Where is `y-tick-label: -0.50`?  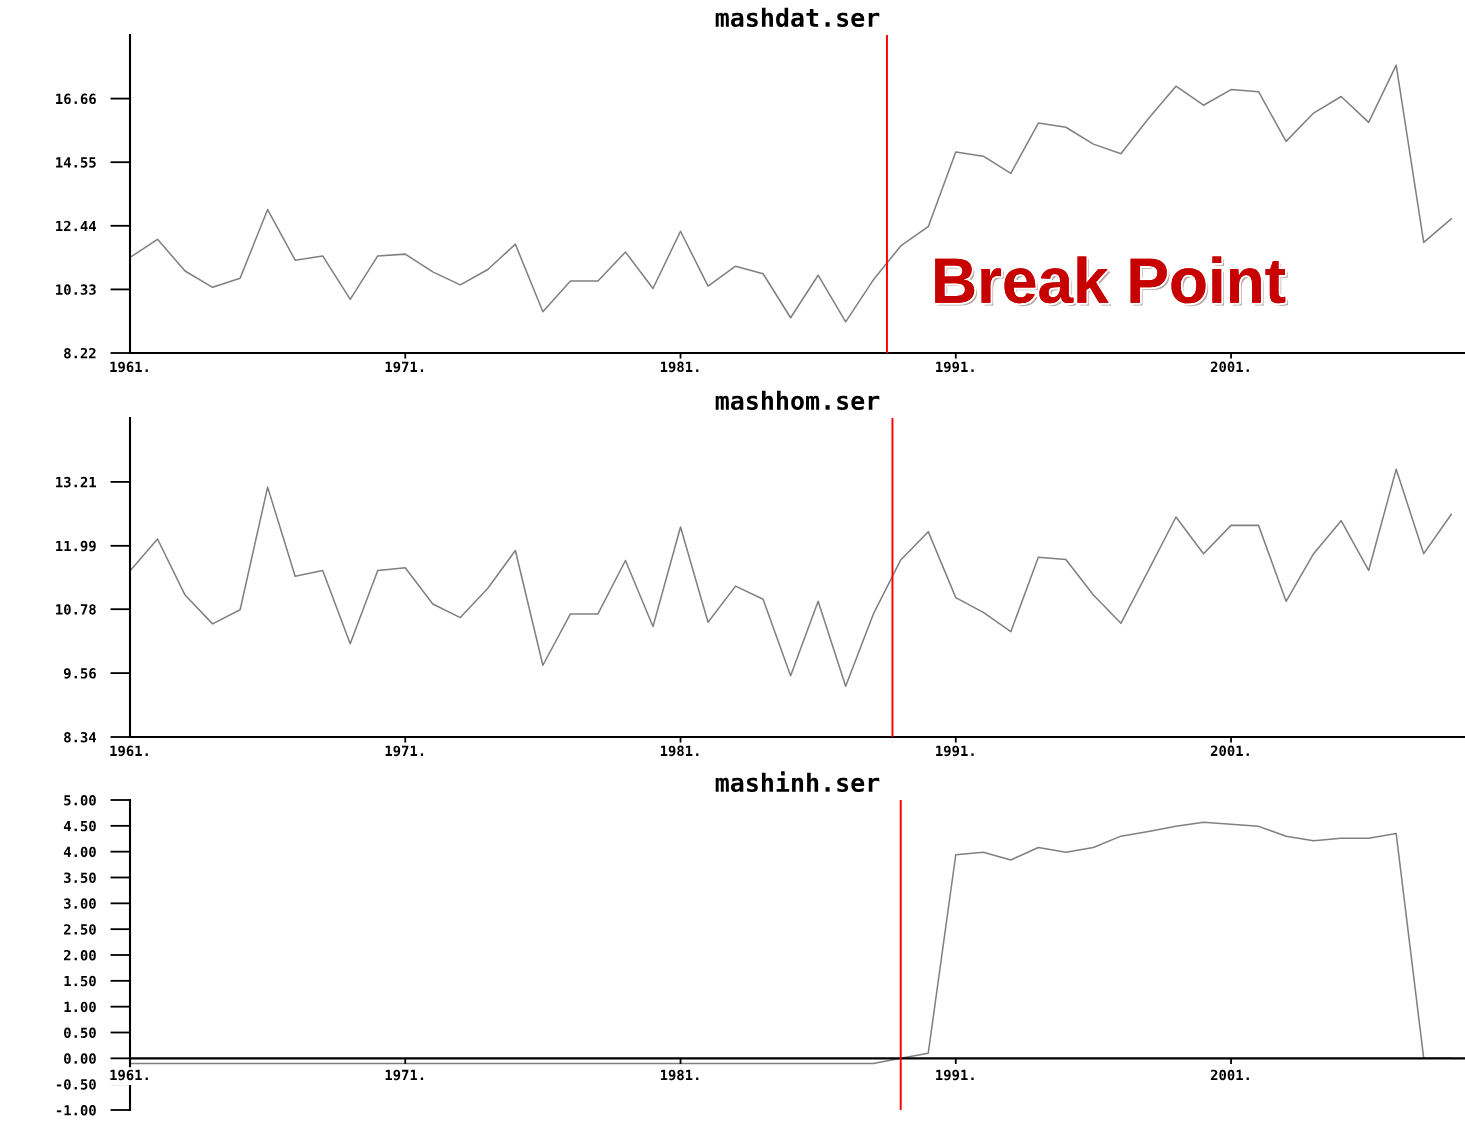 y-tick-label: -0.50 is located at coordinates (76, 1084).